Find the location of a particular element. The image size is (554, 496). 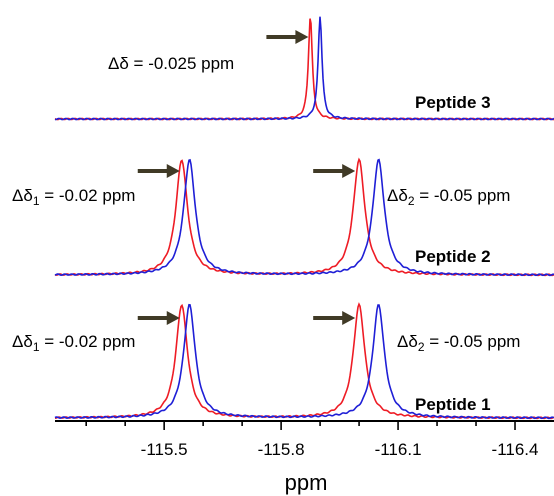

x-tick-label: -115.5 is located at coordinates (164, 449).